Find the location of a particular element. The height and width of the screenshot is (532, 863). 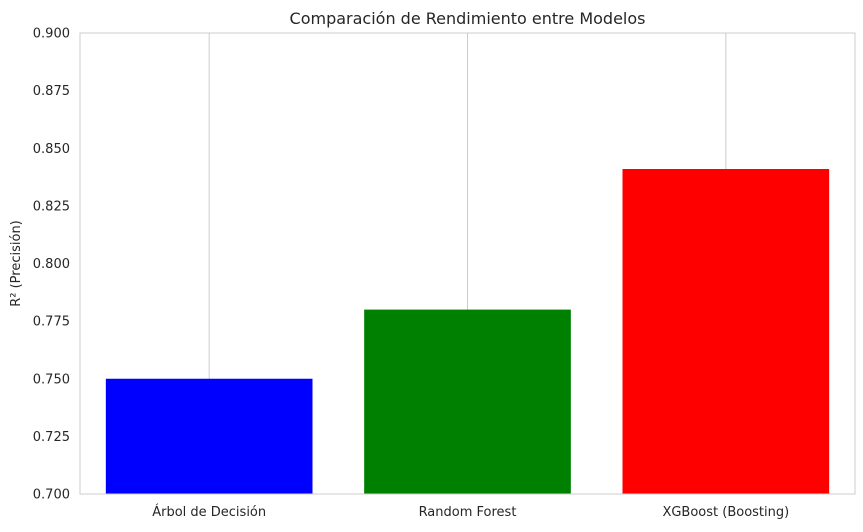

y-axis-label: R² (Precisión) is located at coordinates (16, 263).